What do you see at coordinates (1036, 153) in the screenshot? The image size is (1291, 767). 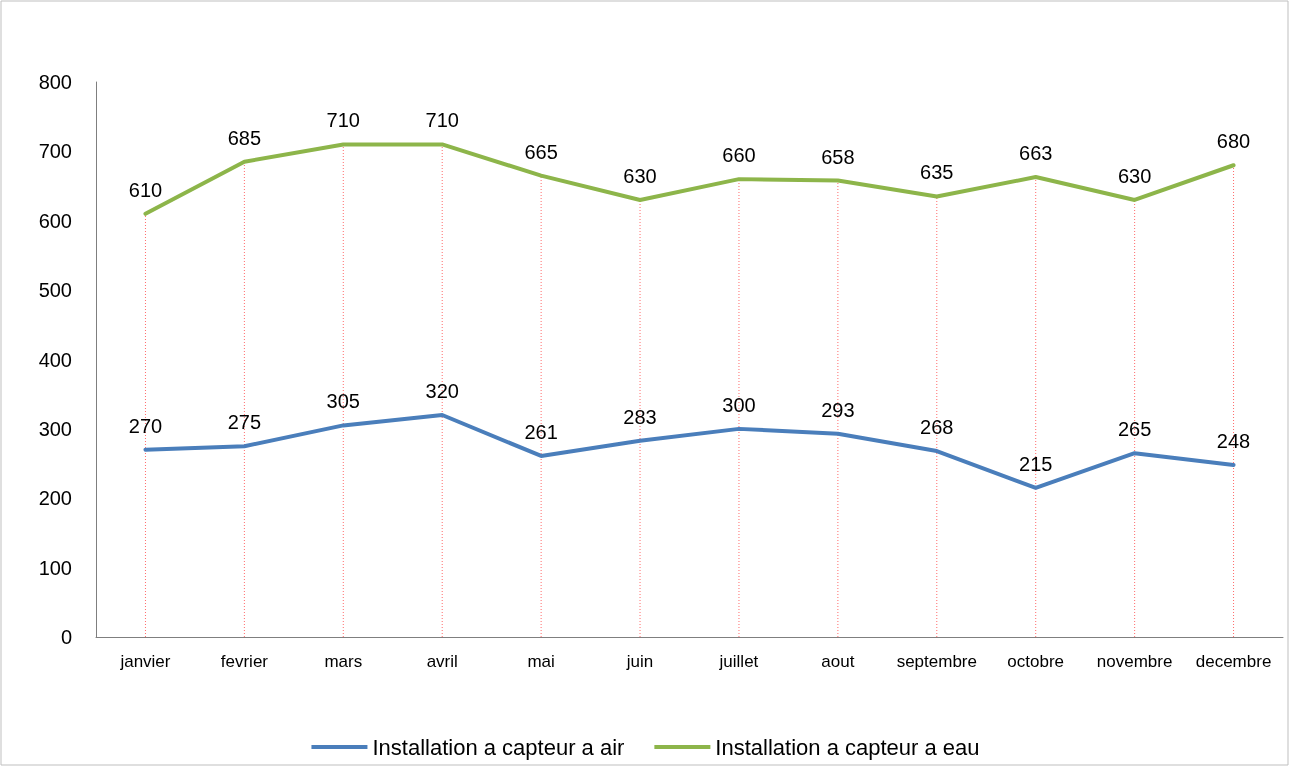 I see `data-label: 663` at bounding box center [1036, 153].